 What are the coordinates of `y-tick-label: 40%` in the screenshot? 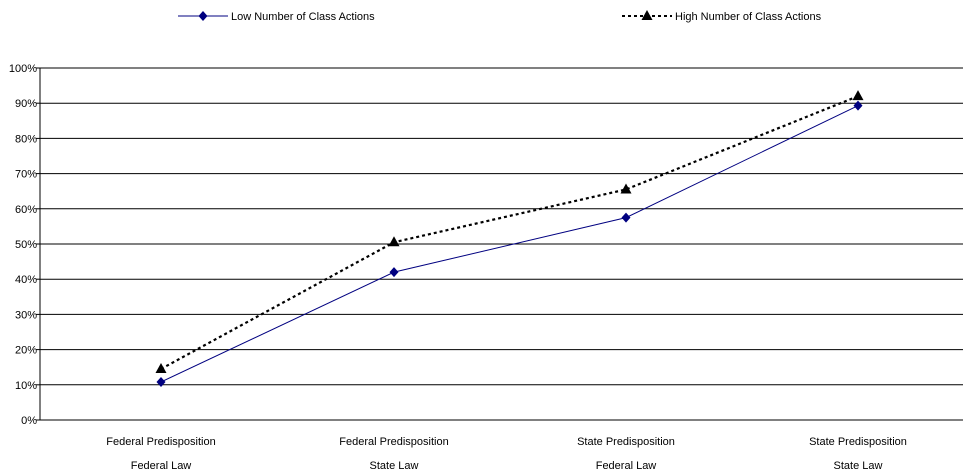 It's located at (26, 280).